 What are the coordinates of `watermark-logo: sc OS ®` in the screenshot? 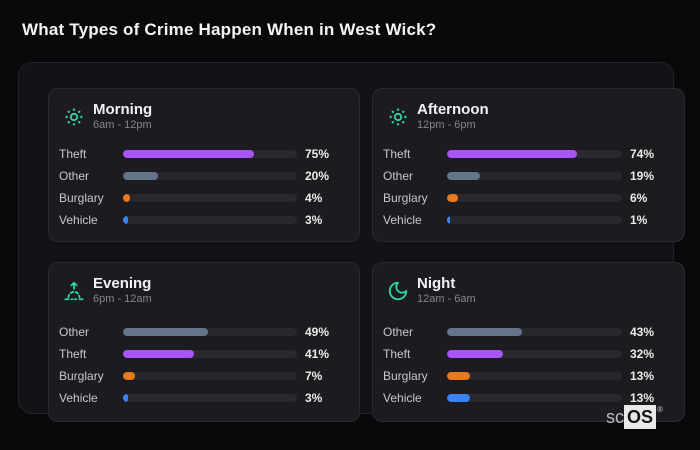 It's located at (634, 417).